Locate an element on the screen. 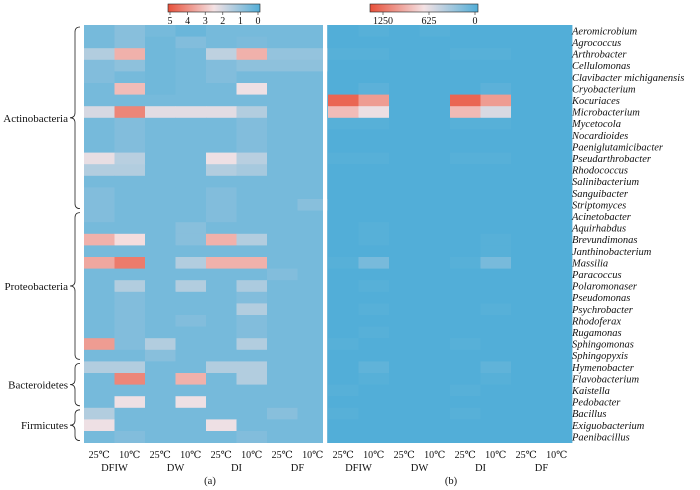  genus-label: Clavibacter michiganensis is located at coordinates (628, 78).